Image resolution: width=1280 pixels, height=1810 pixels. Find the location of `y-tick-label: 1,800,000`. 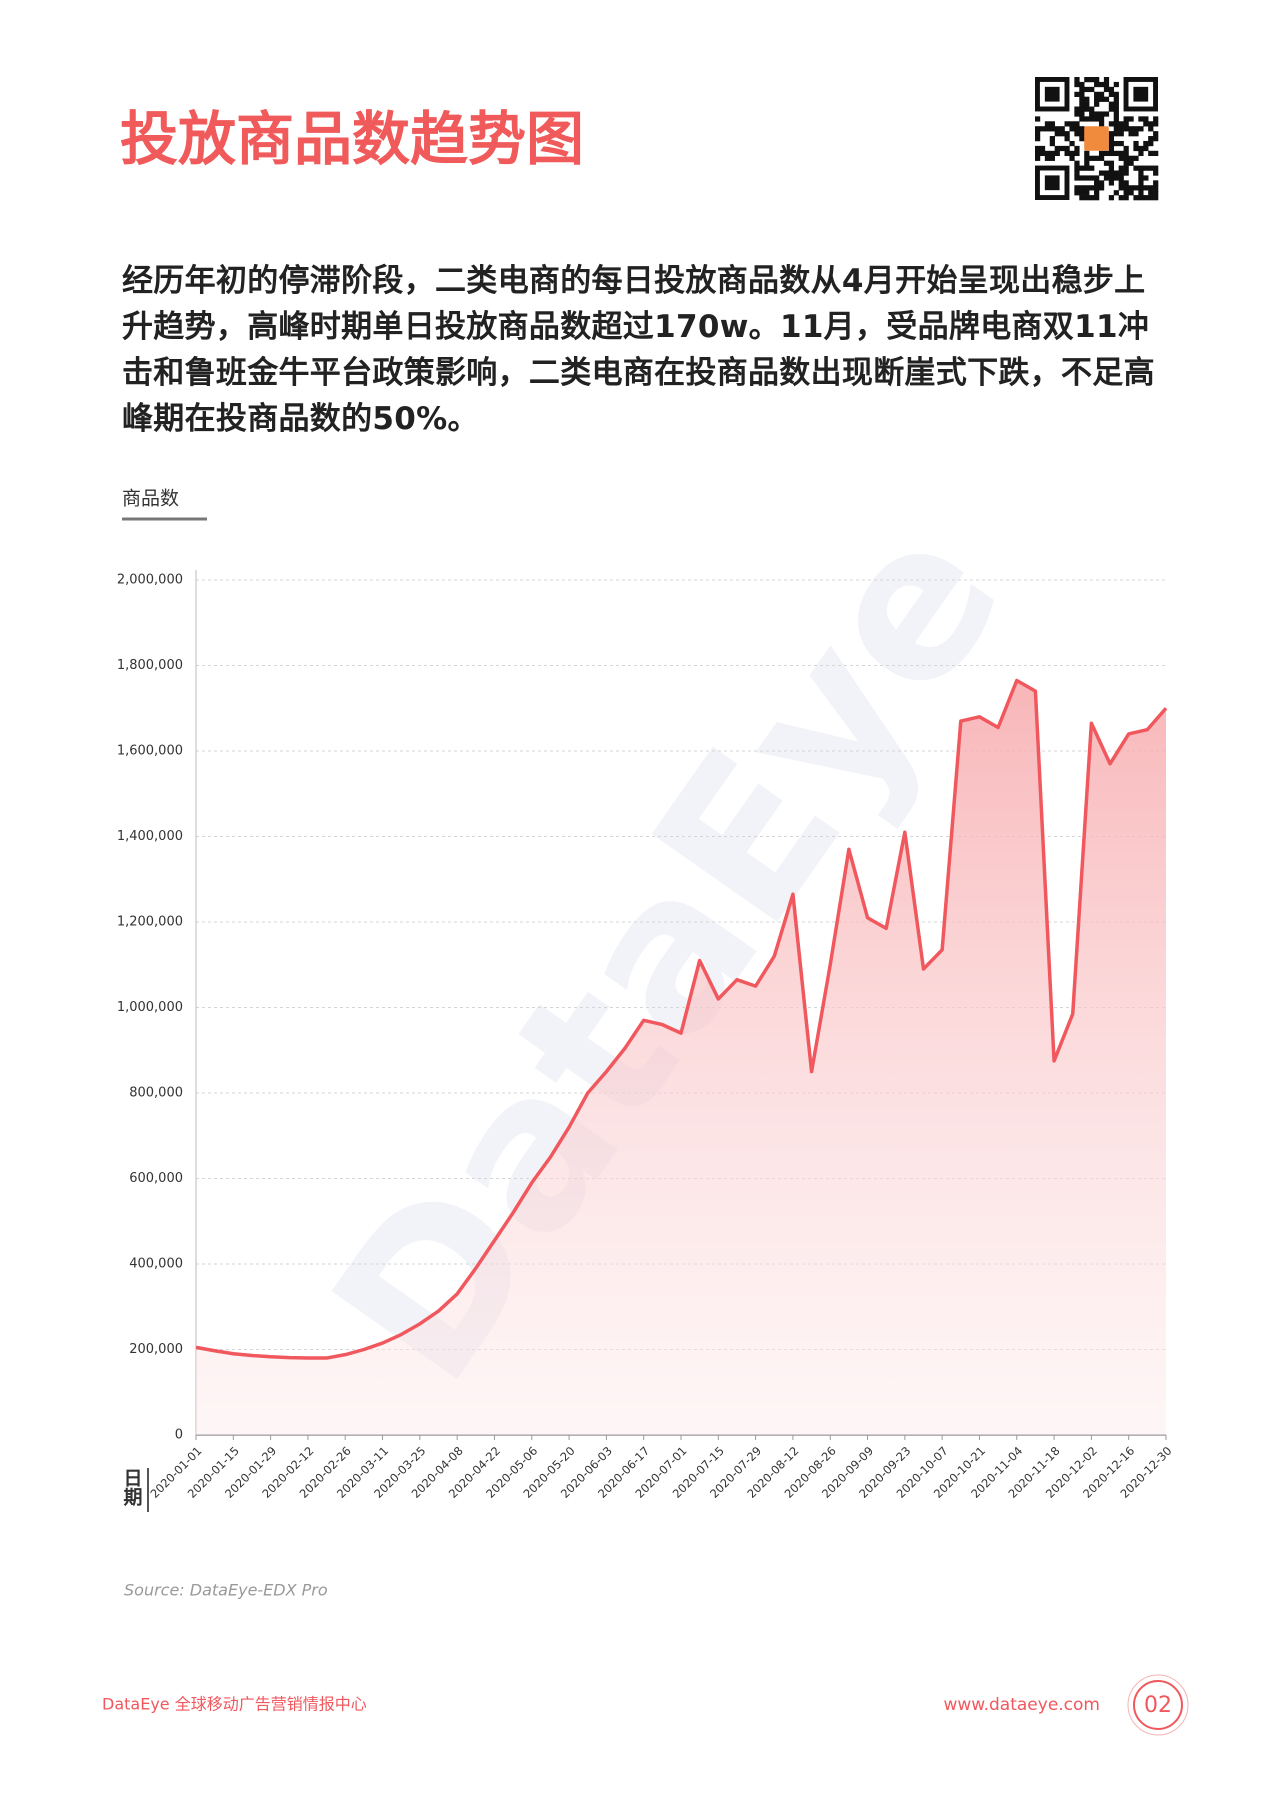

y-tick-label: 1,800,000 is located at coordinates (150, 665).